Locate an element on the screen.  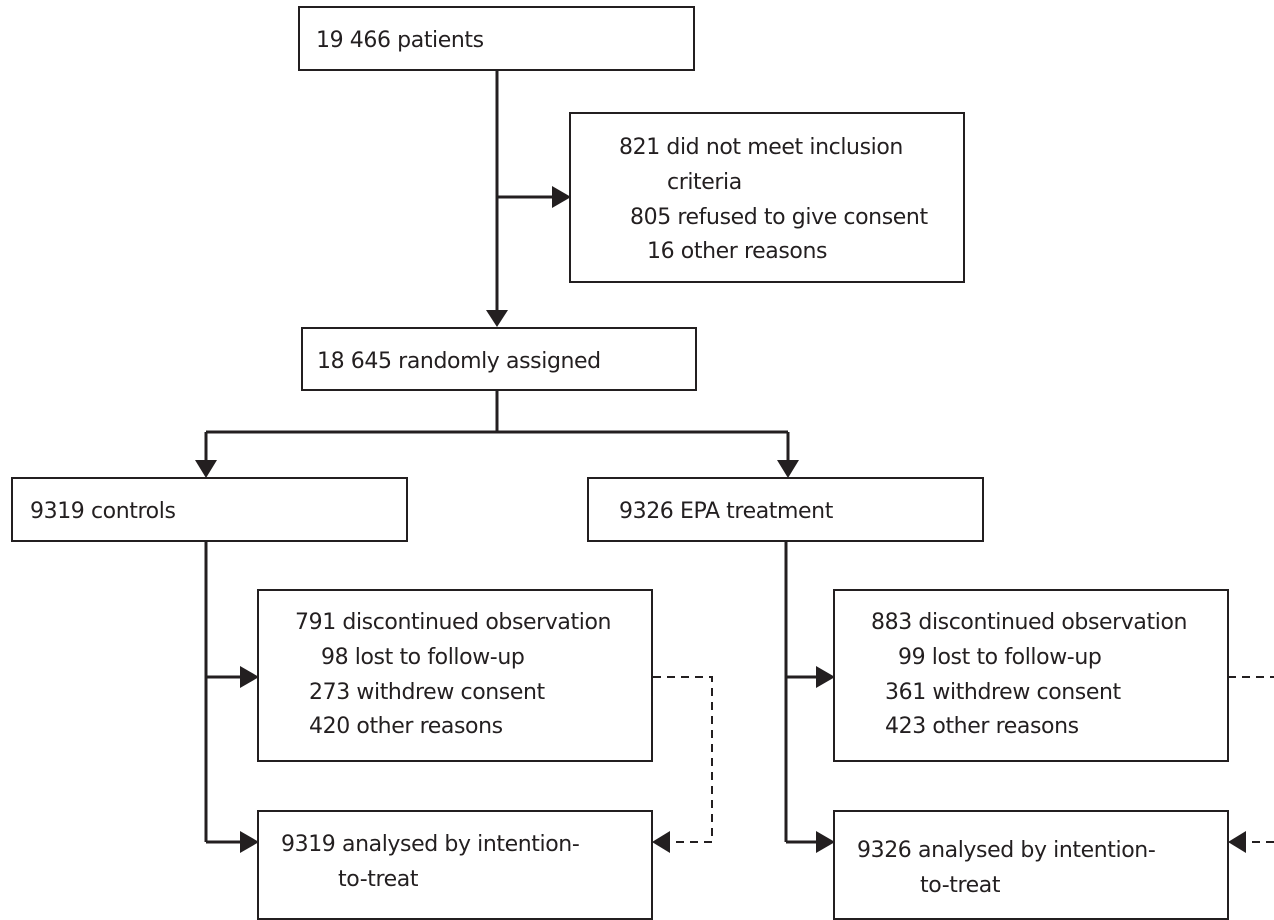
arrowhead-epa-analysed is located at coordinates (825, 842).